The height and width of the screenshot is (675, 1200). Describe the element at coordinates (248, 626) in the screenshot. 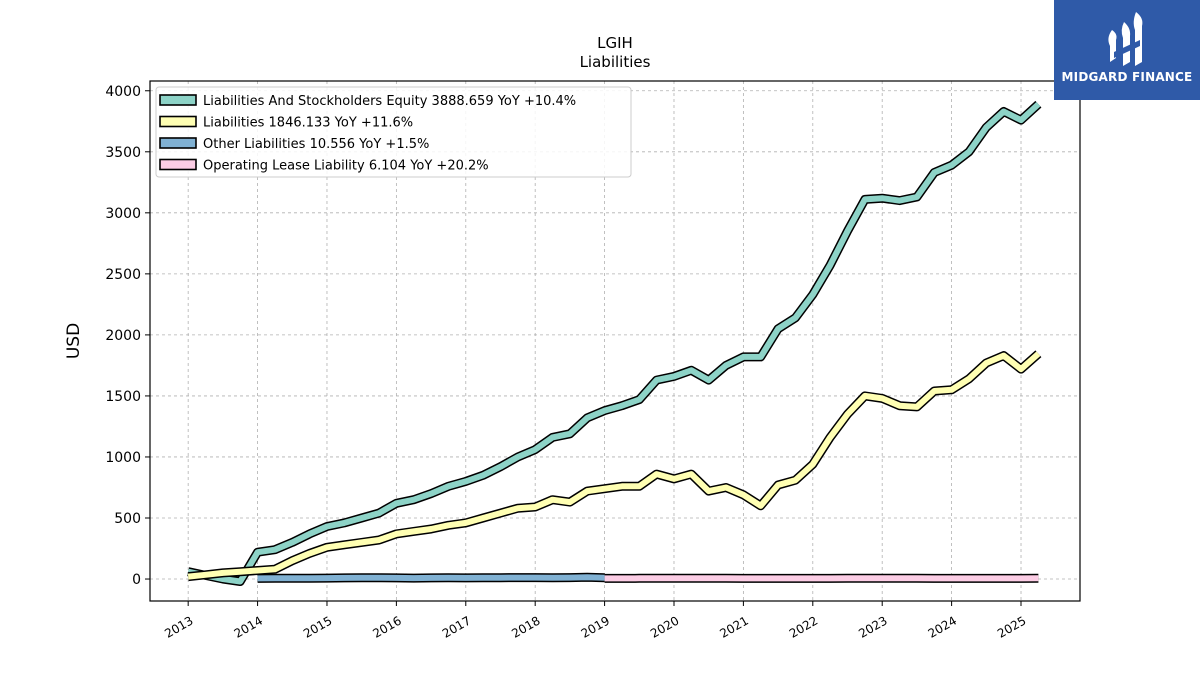

I see `x-tick-label: 2014` at that location.